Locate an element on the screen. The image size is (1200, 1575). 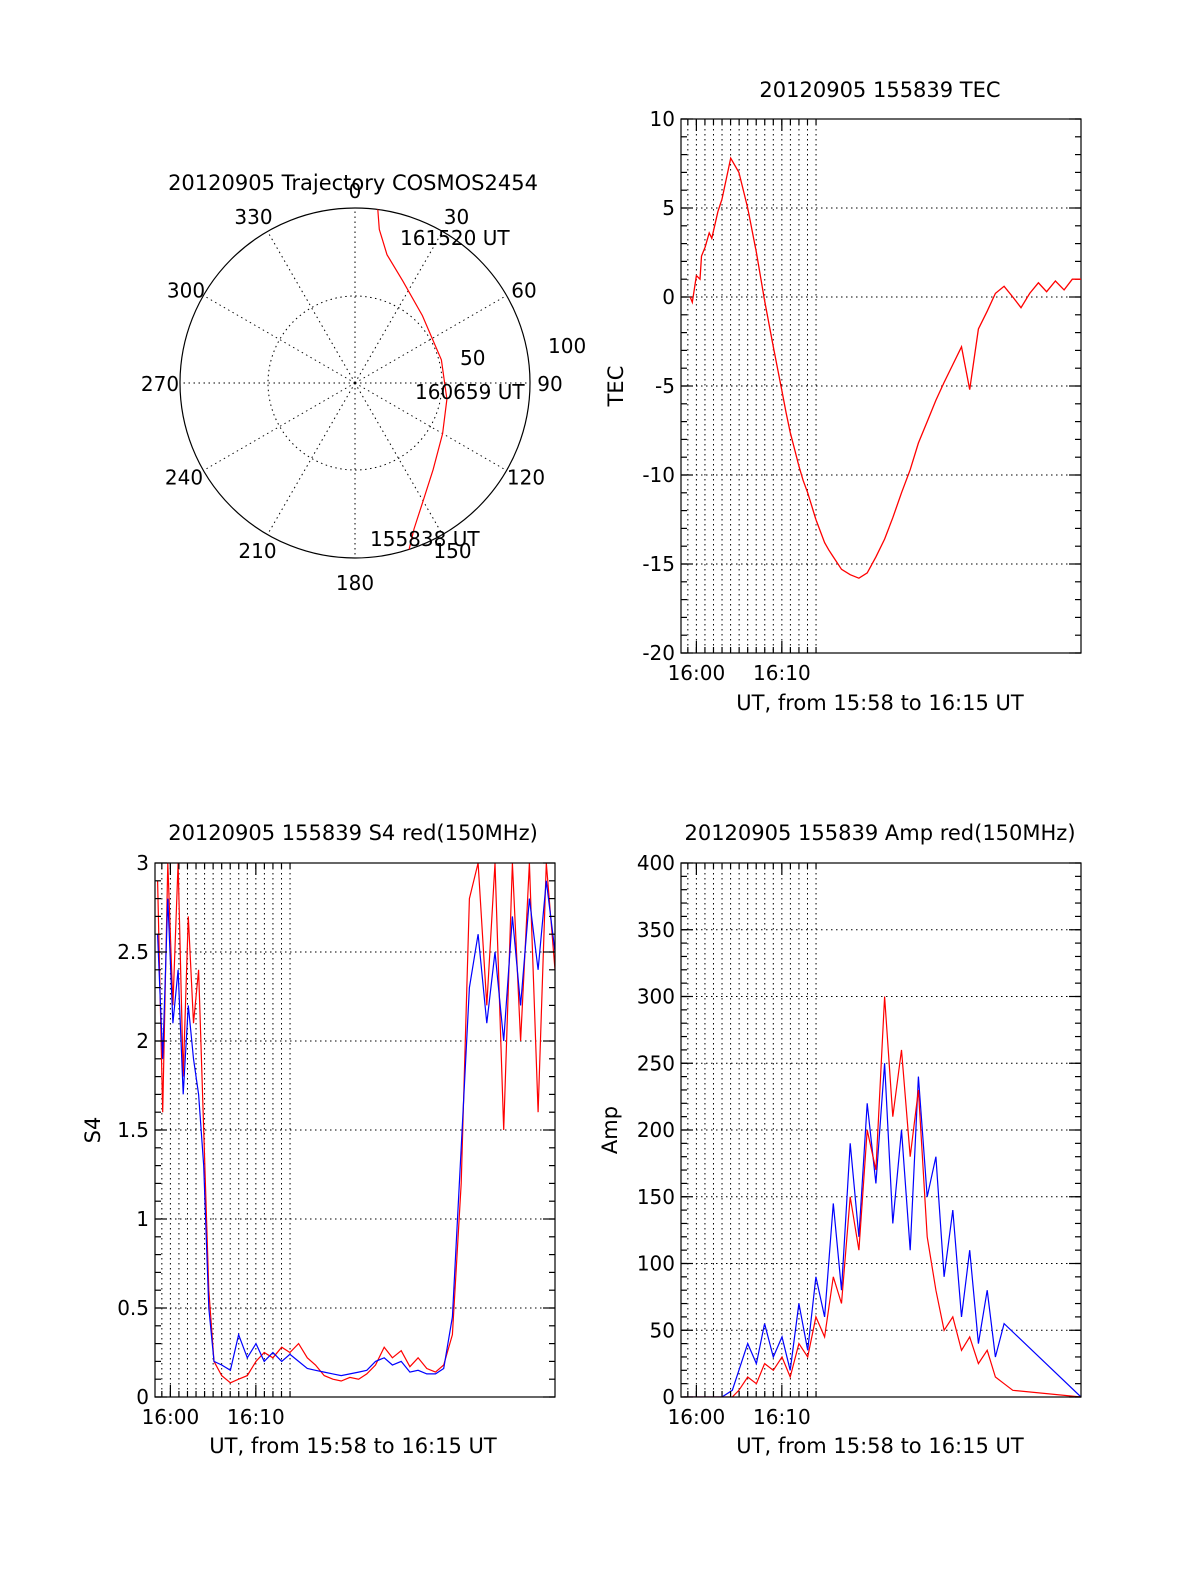
amp-y-tick-labels: 400 350 300 250 200 150 100 50 0 is located at coordinates (656, 1130).